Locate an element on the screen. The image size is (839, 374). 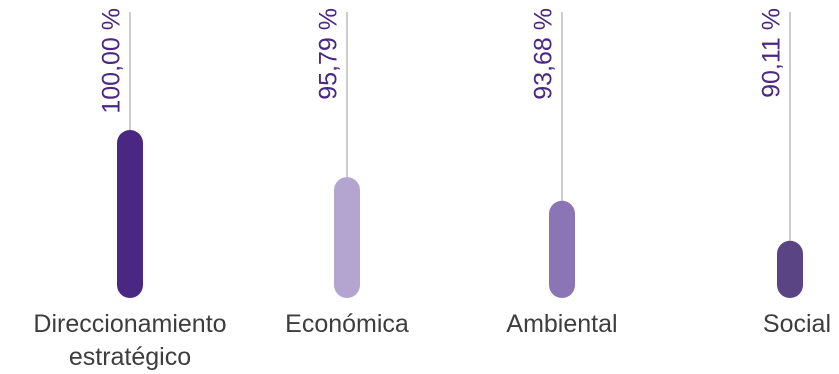
data-label: 95,79 % is located at coordinates (329, 54).